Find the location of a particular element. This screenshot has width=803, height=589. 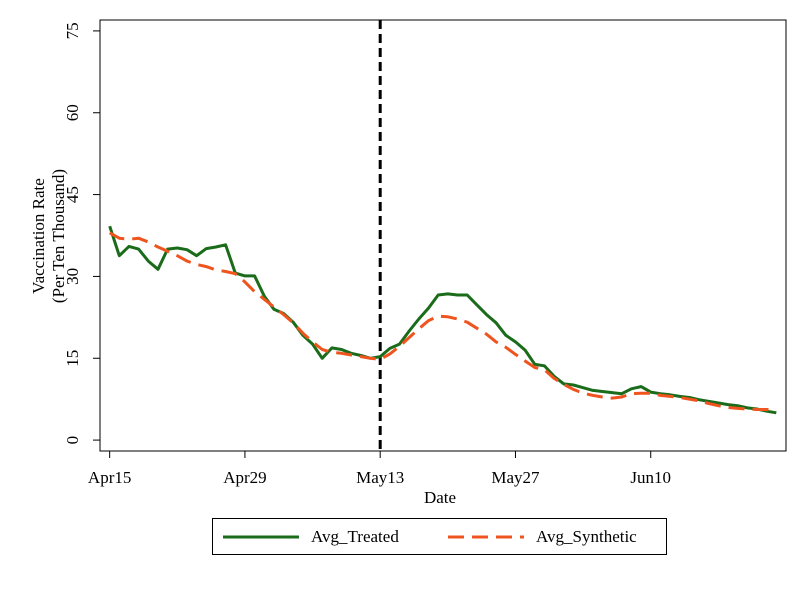

x-tick-label: Apr15 is located at coordinates (109, 477).